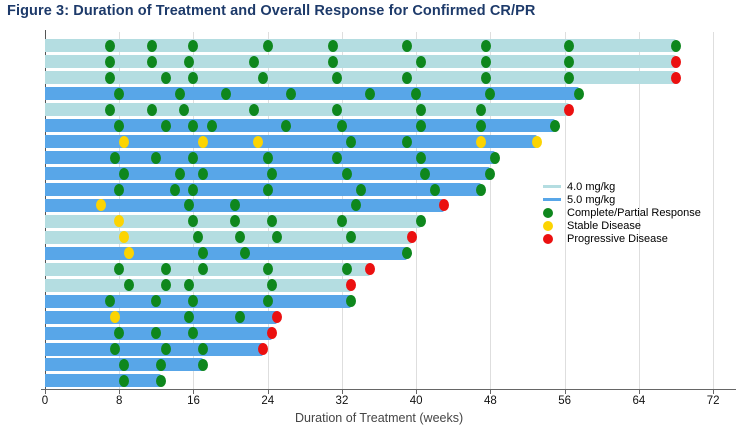  I want to click on x-tick-label: 32, so click(342, 401).